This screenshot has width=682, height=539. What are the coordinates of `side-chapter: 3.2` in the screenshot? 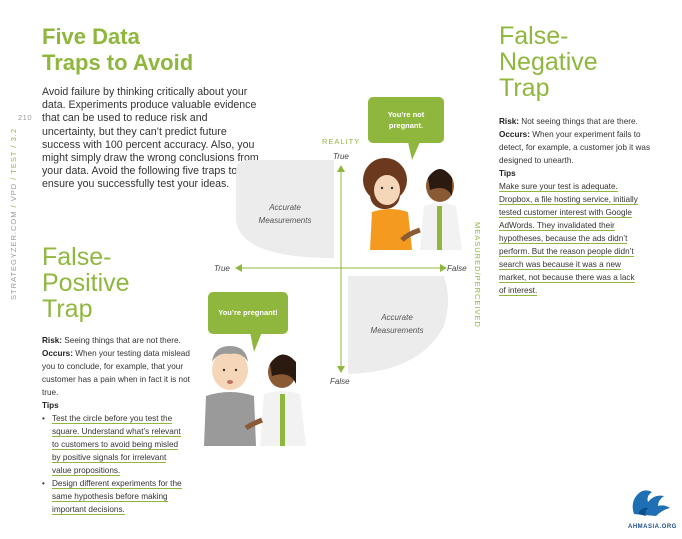 It's located at (13, 134).